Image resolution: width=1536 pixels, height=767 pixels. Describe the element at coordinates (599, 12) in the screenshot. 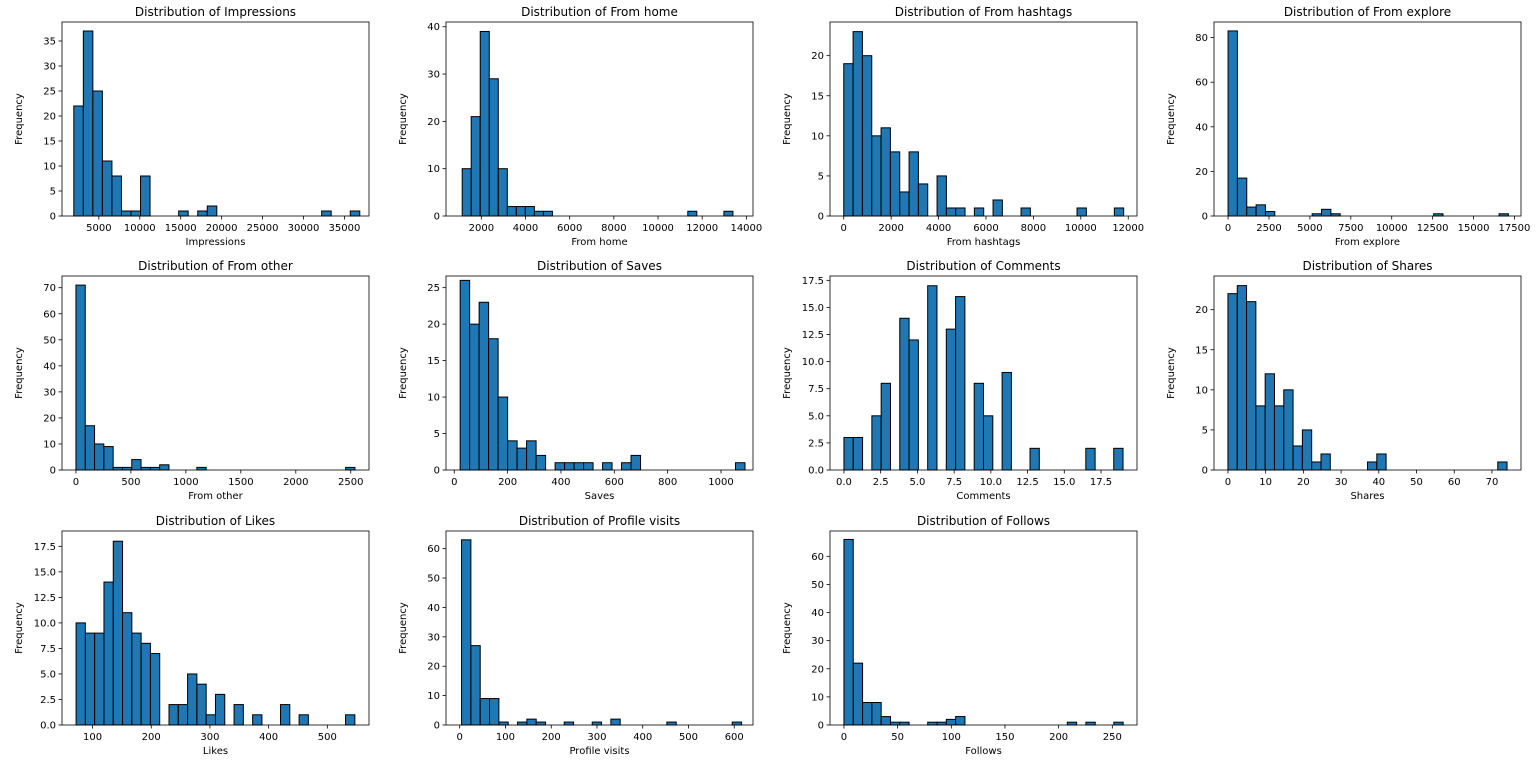

I see `chart-title: Distribution of From home` at that location.